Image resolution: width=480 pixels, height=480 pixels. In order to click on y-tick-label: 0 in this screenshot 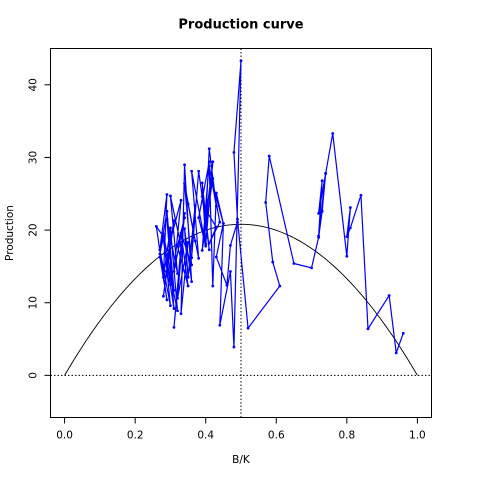, I will do `click(34, 375)`.